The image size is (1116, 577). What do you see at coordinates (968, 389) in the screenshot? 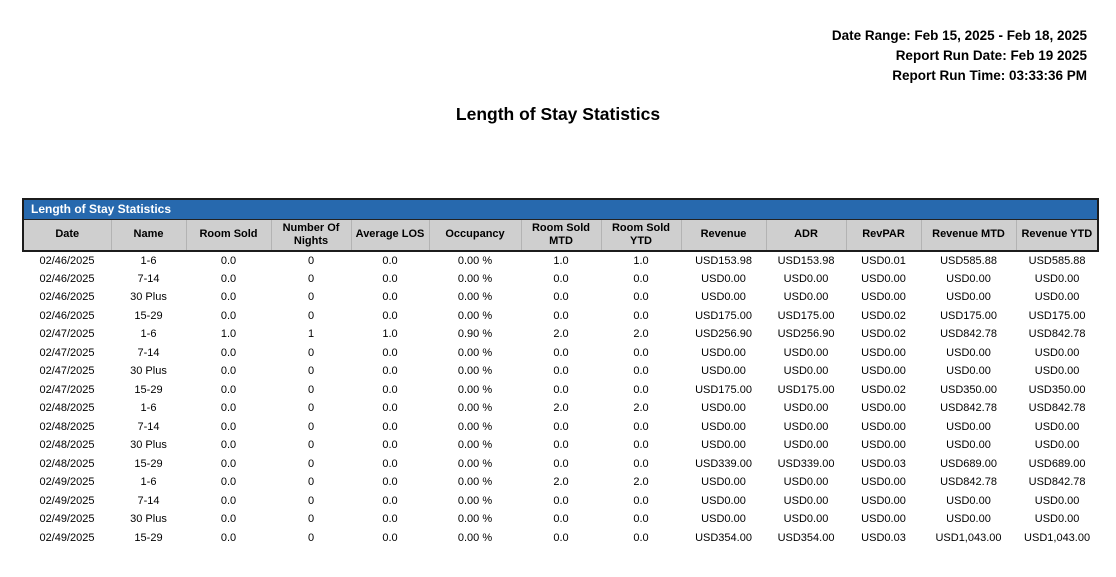
I see `cell-revenue-mtd: USD350.00` at bounding box center [968, 389].